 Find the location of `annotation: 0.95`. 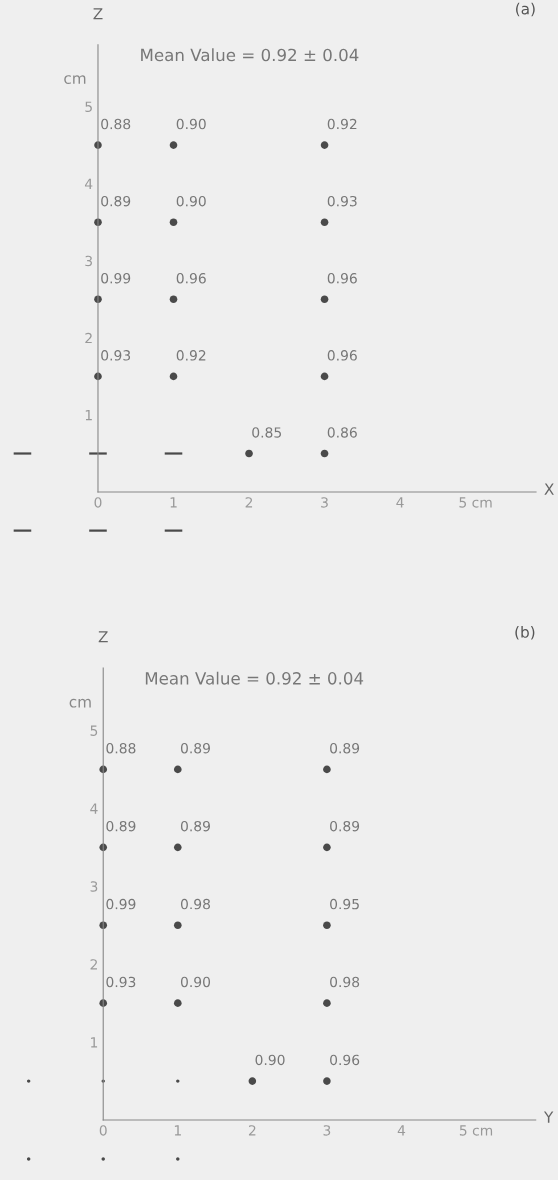

annotation: 0.95 is located at coordinates (344, 904).